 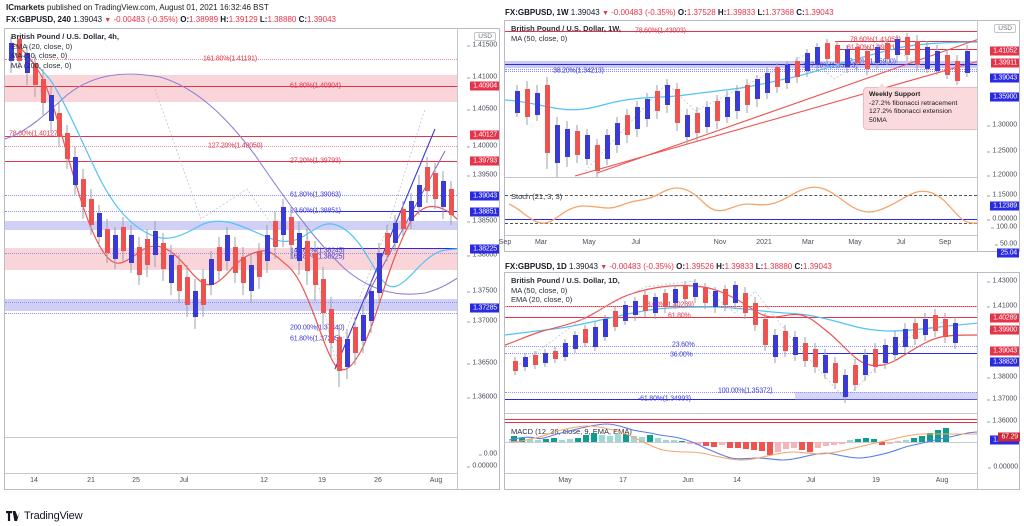 What do you see at coordinates (886, 396) in the screenshot?
I see `daily-support-zone` at bounding box center [886, 396].